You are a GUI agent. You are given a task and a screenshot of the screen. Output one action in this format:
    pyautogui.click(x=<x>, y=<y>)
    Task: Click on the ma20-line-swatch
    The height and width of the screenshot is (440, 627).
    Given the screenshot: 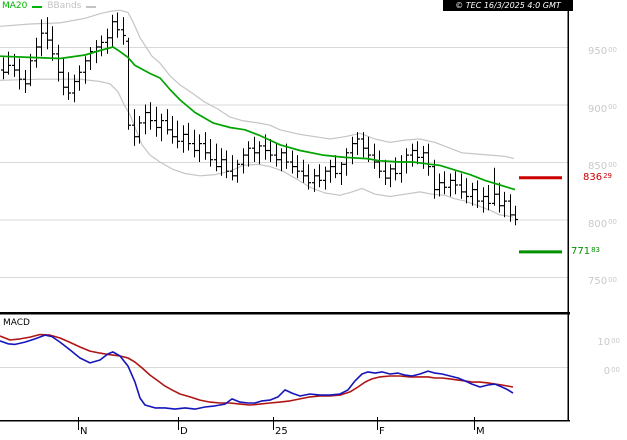 What is the action you would take?
    pyautogui.click(x=37, y=6)
    